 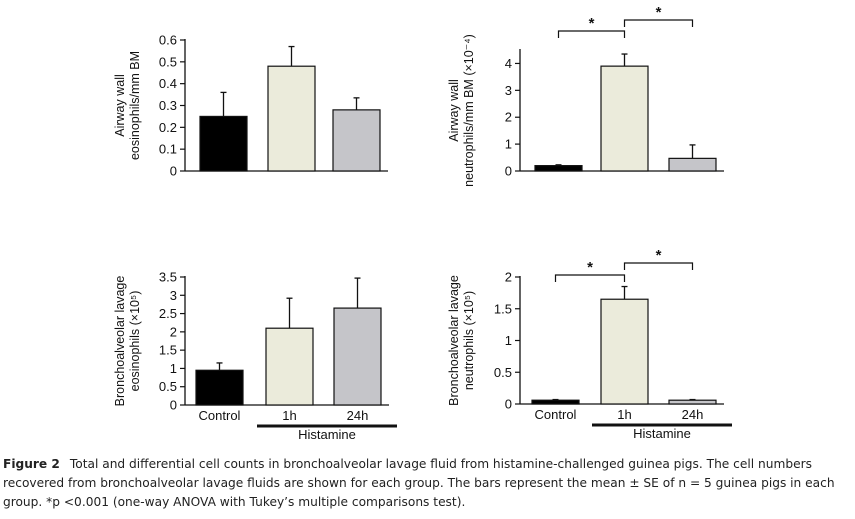 I want to click on y-axis-label: Bronchoalveolar lavageneutrophils (×10⁵), so click(x=461, y=340).